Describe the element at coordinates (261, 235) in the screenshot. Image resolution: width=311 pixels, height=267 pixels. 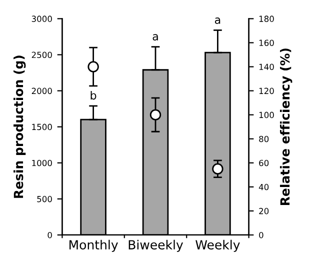
I see `y2-tick-label: 0` at that location.